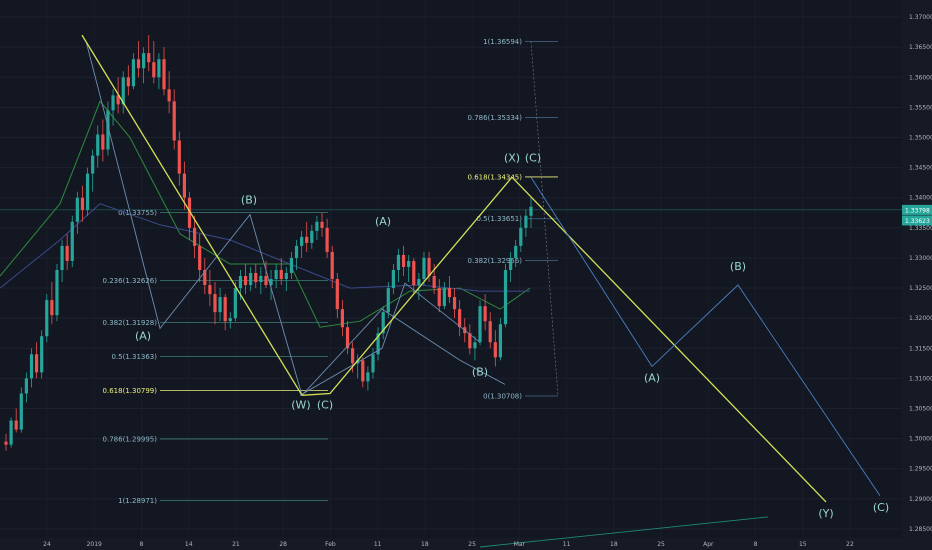 This screenshot has width=932, height=550. Describe the element at coordinates (512, 158) in the screenshot. I see `wave-label: (X)` at that location.